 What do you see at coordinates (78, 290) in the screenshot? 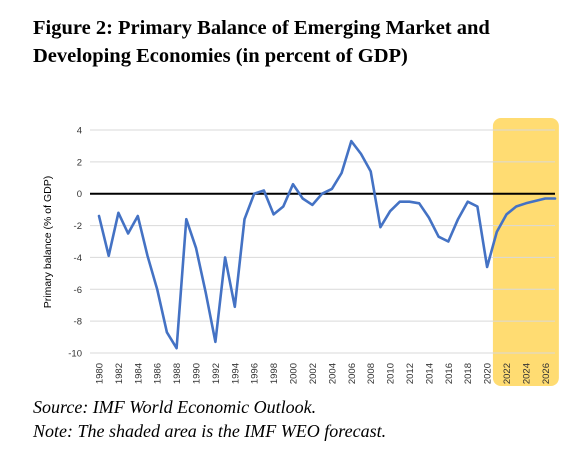
I see `y-tick-label--6: -6` at bounding box center [78, 290].